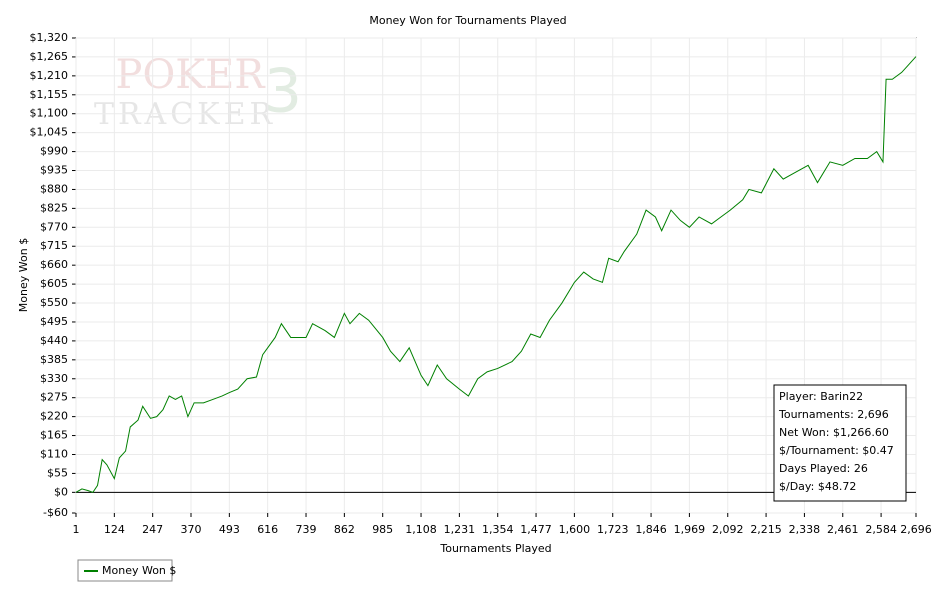  Describe the element at coordinates (54, 435) in the screenshot. I see `y-tick-label: $165` at that location.